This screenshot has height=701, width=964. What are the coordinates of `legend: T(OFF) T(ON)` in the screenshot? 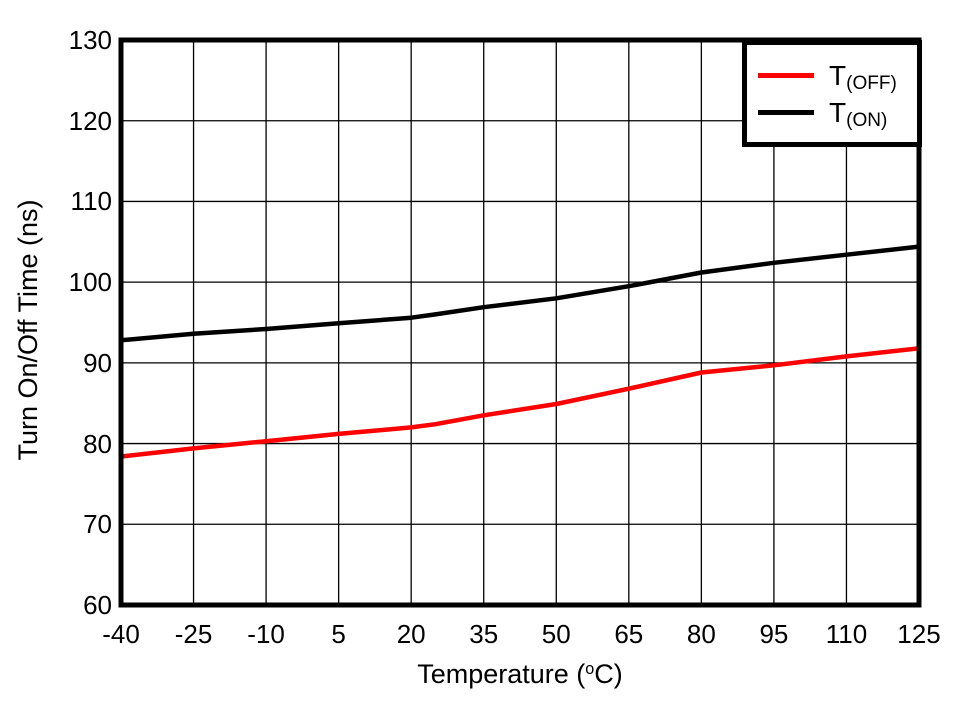 It's located at (832, 93).